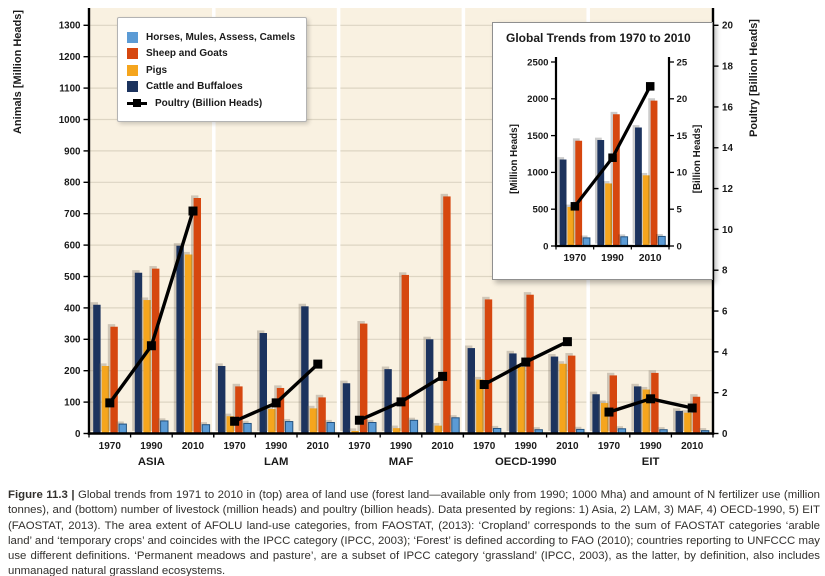 This screenshot has height=576, width=825. I want to click on caption-label: Figure 11.3 |, so click(41, 495).